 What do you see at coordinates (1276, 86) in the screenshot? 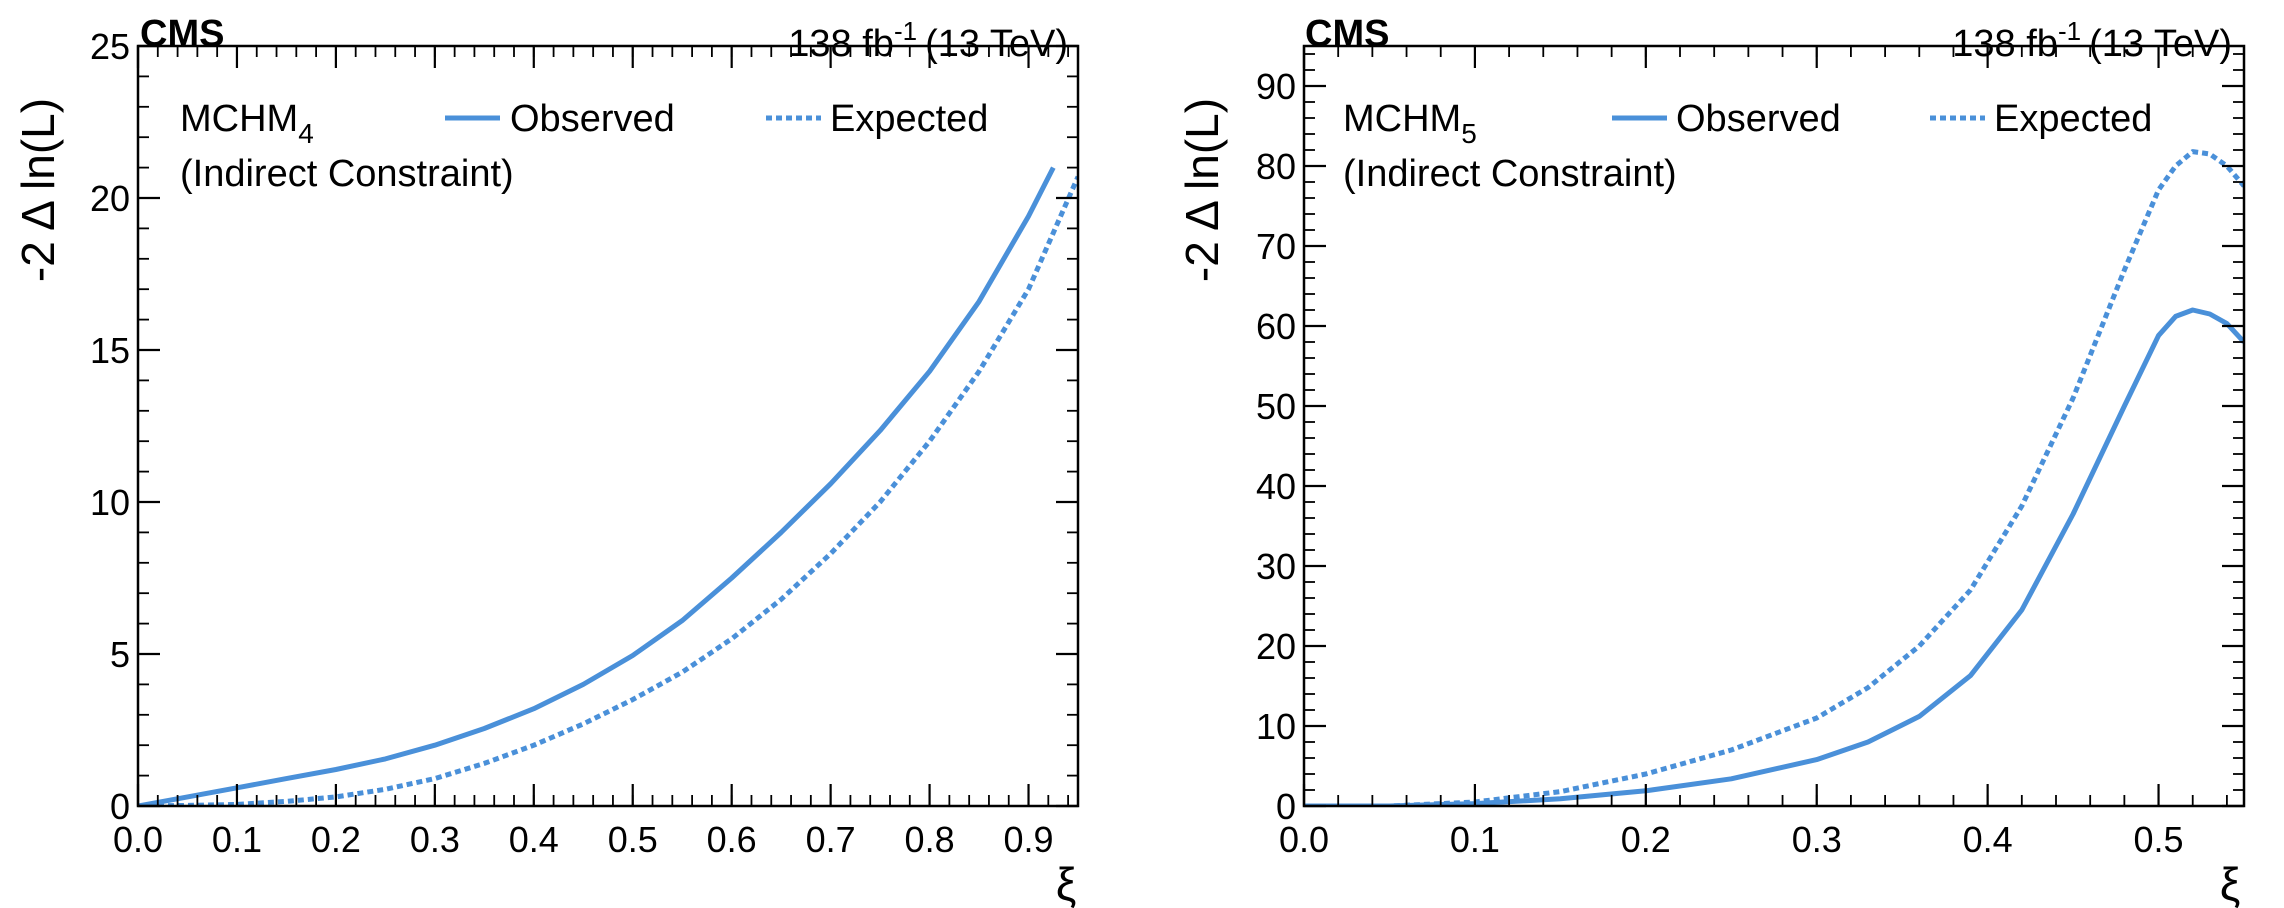
I see `y-tick-label: 90` at bounding box center [1276, 86].